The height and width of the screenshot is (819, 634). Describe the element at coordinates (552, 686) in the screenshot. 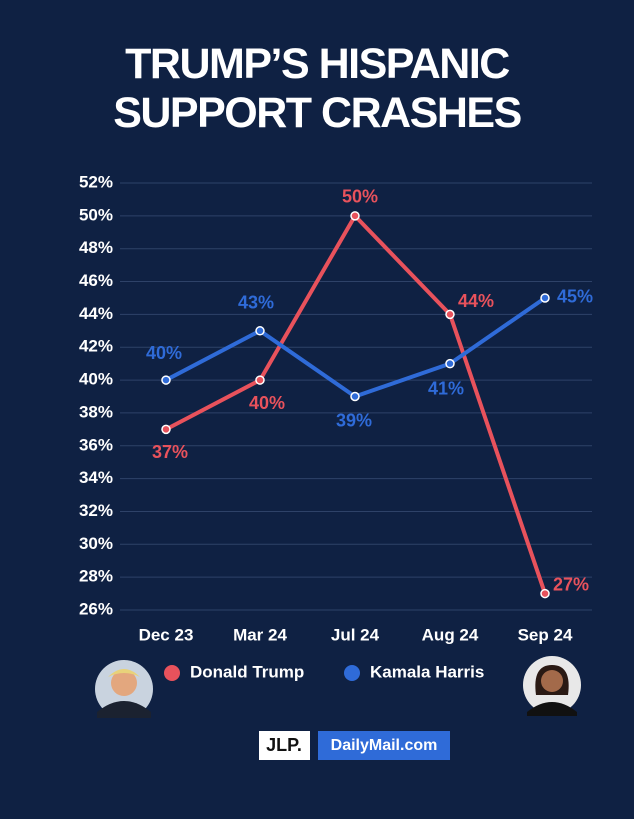

I see `harris-photo` at that location.